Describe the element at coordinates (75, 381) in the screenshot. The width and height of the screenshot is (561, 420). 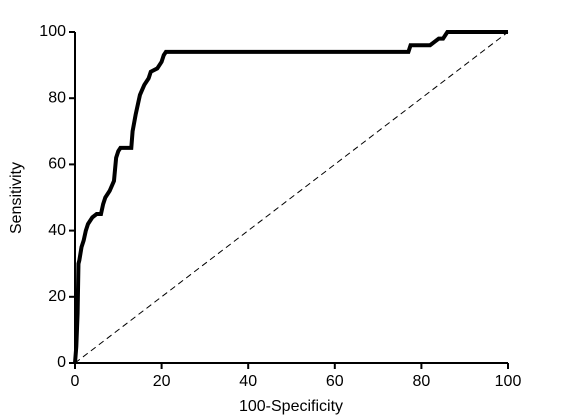
I see `x-tick-label: 0` at that location.